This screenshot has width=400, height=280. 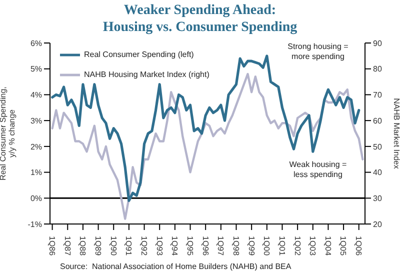 What do you see at coordinates (318, 52) in the screenshot?
I see `annotation: Strong housing = more spending` at bounding box center [318, 52].